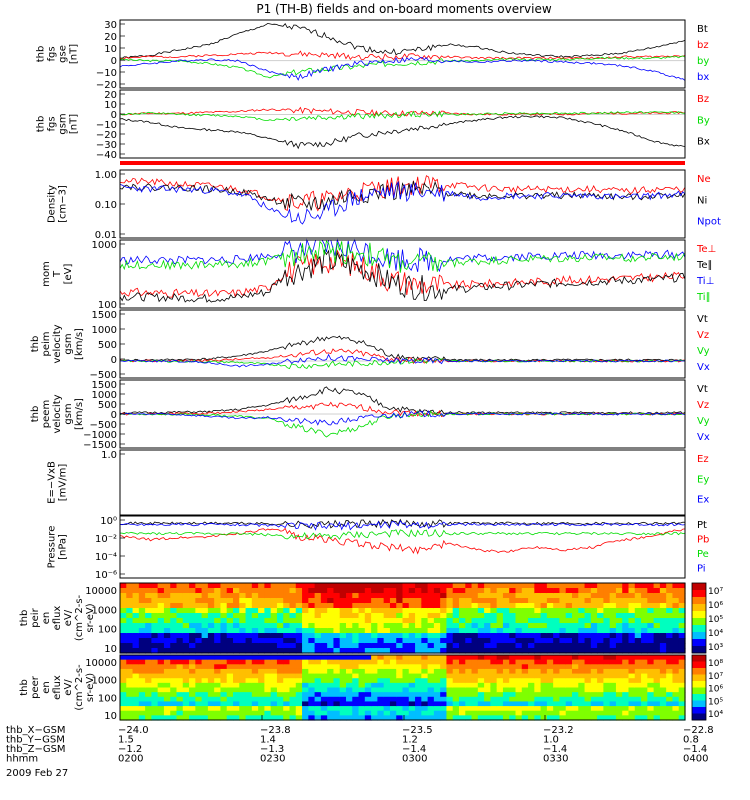 The height and width of the screenshot is (800, 750). I want to click on colorbar-tick-label: 10⁵, so click(715, 702).